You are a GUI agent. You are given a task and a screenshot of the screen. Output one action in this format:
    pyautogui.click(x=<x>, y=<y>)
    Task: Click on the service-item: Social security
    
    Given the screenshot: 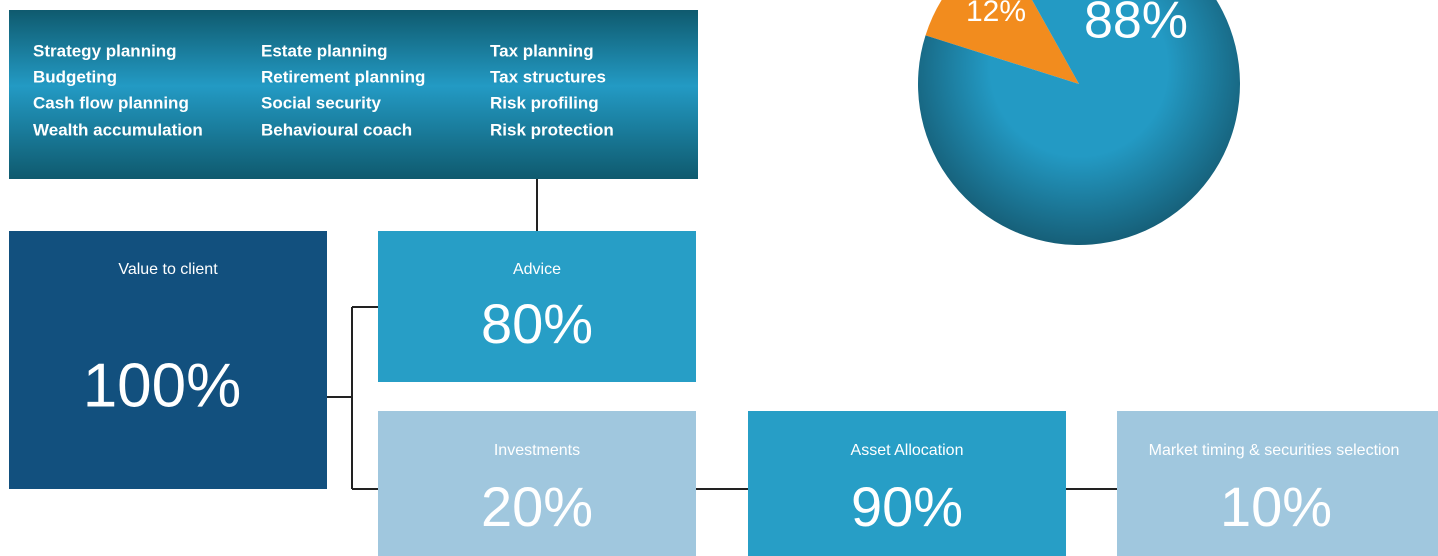 What is the action you would take?
    pyautogui.click(x=321, y=102)
    